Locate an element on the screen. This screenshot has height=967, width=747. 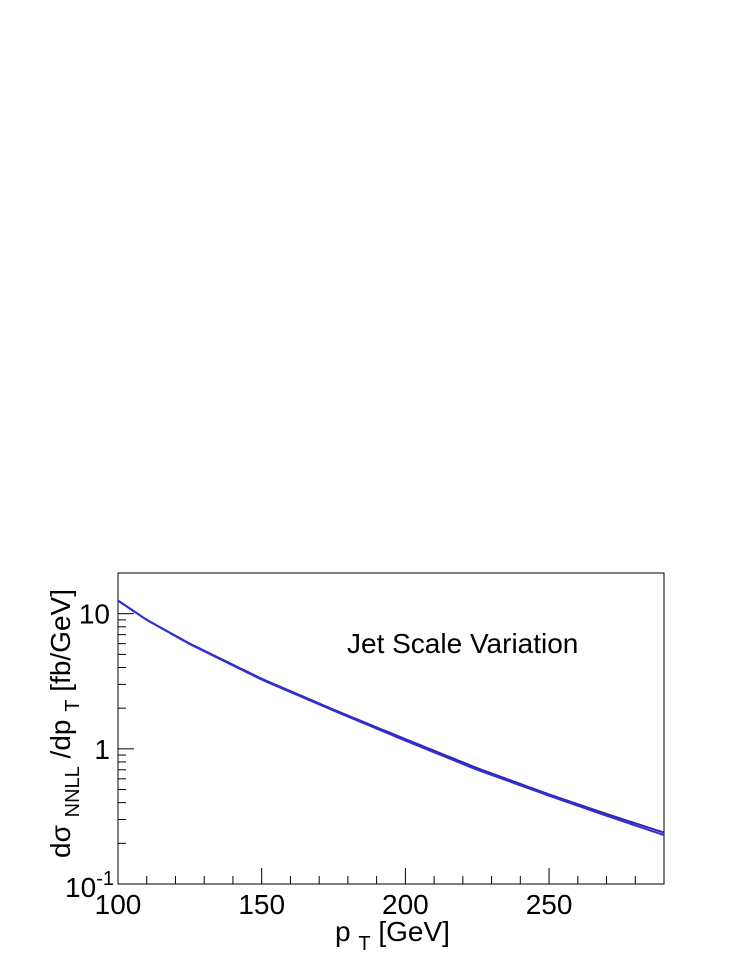
y-axis-title-rest: [fb/GeV] is located at coordinates (60, 640).